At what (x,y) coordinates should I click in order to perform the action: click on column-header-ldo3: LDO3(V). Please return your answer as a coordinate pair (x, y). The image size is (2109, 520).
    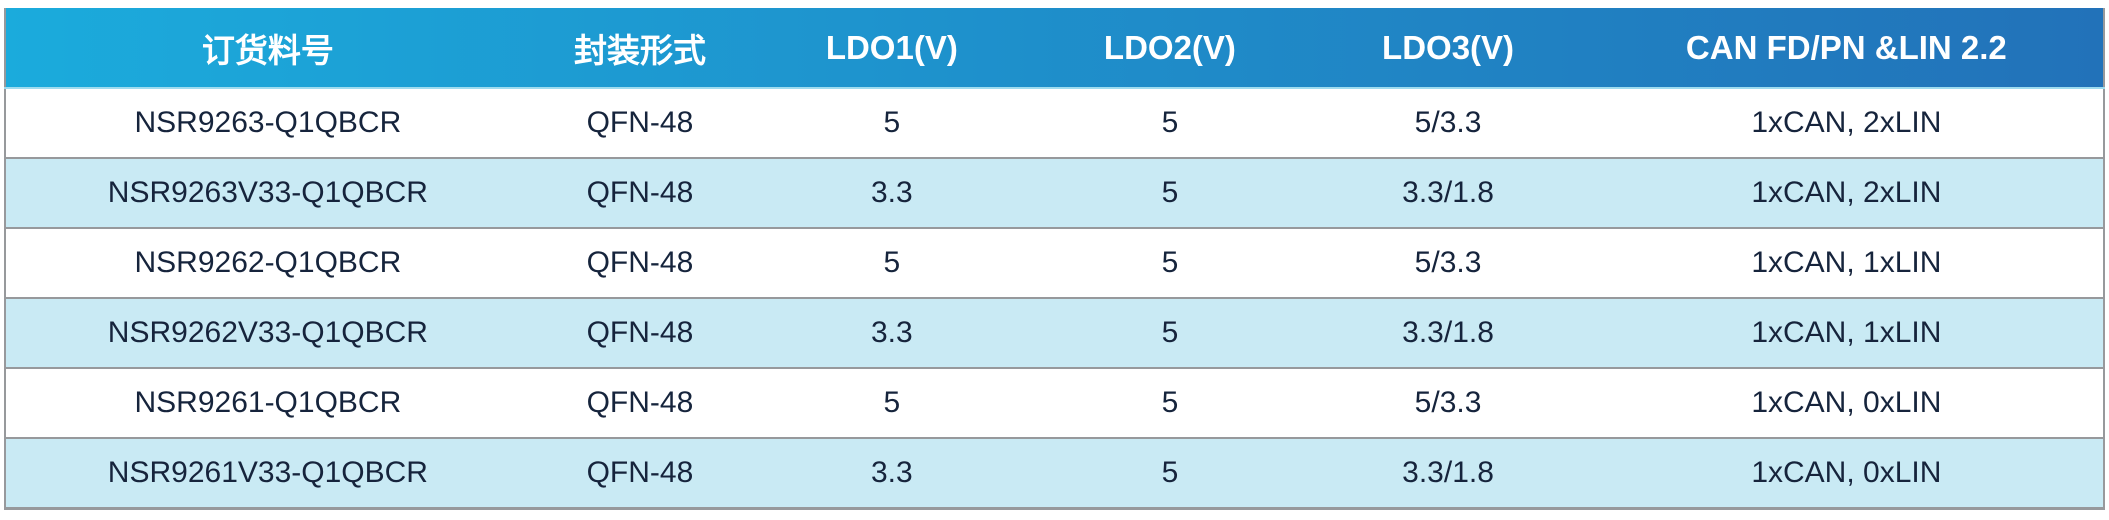
    Looking at the image, I should click on (1448, 48).